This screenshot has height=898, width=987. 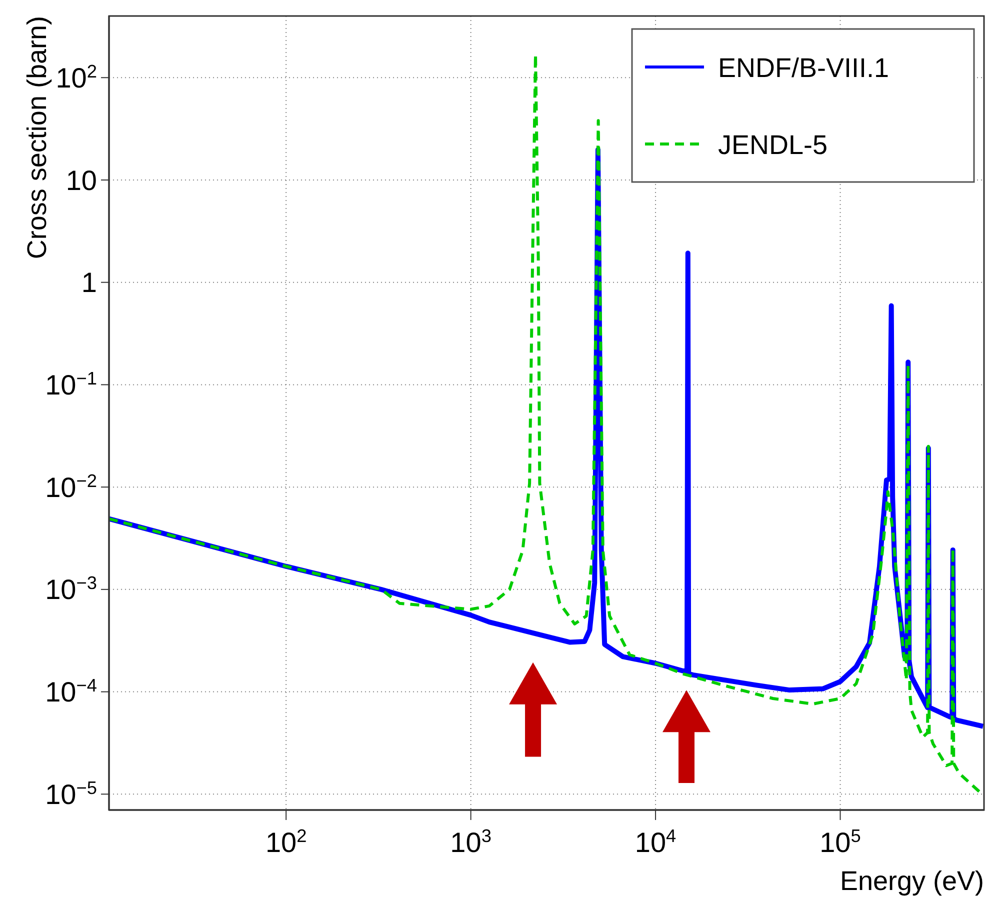 What do you see at coordinates (89, 282) in the screenshot?
I see `y-tick-label: 1` at bounding box center [89, 282].